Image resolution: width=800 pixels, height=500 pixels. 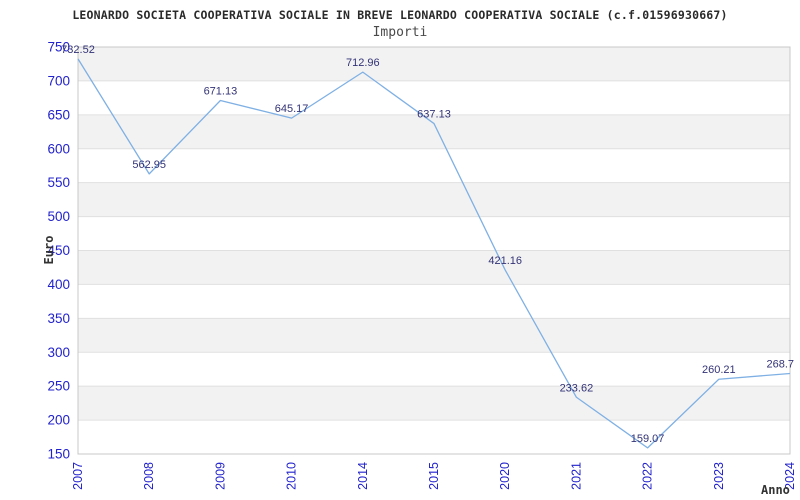 What do you see at coordinates (58, 250) in the screenshot?
I see `y-tick-label: 450` at bounding box center [58, 250].